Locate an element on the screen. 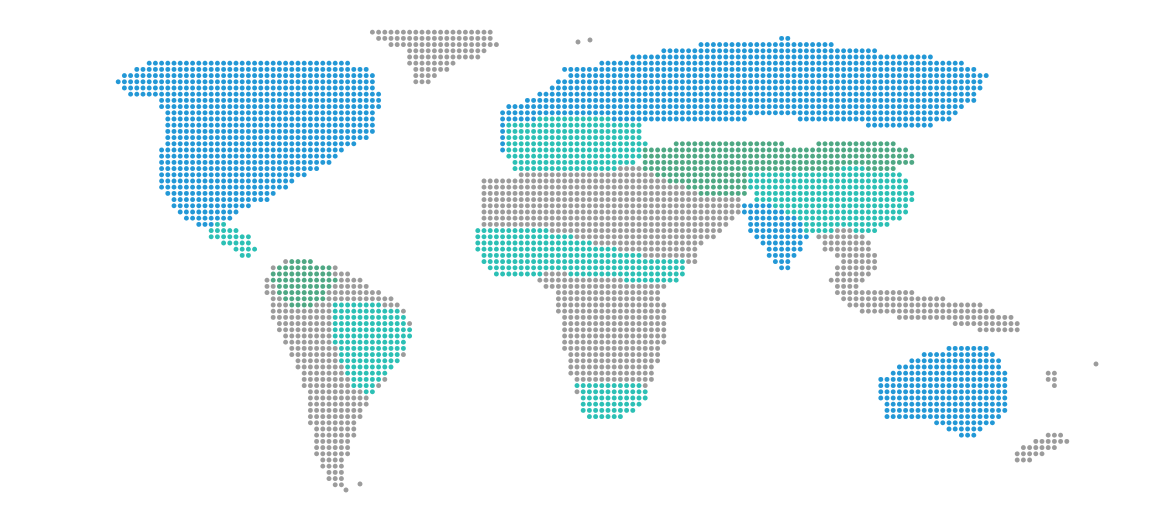  map-dot-central-america is located at coordinates (248, 243).